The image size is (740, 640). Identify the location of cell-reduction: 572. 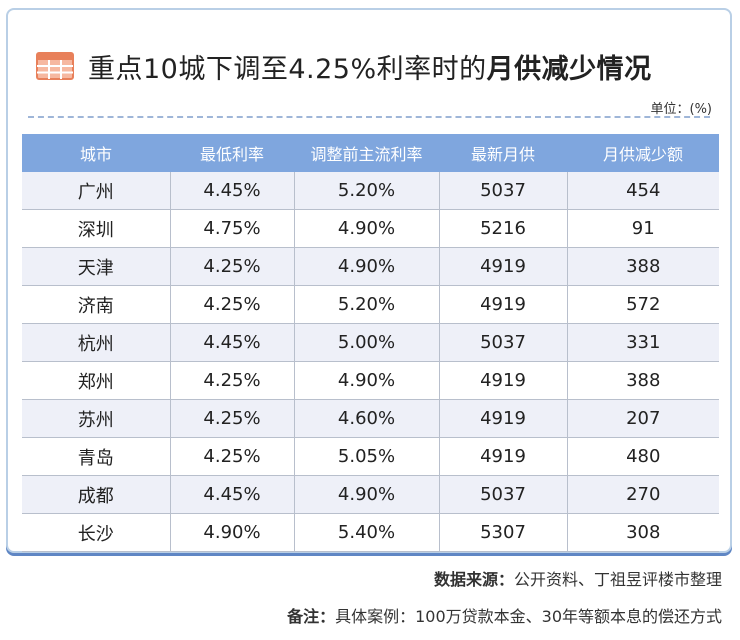
(643, 304).